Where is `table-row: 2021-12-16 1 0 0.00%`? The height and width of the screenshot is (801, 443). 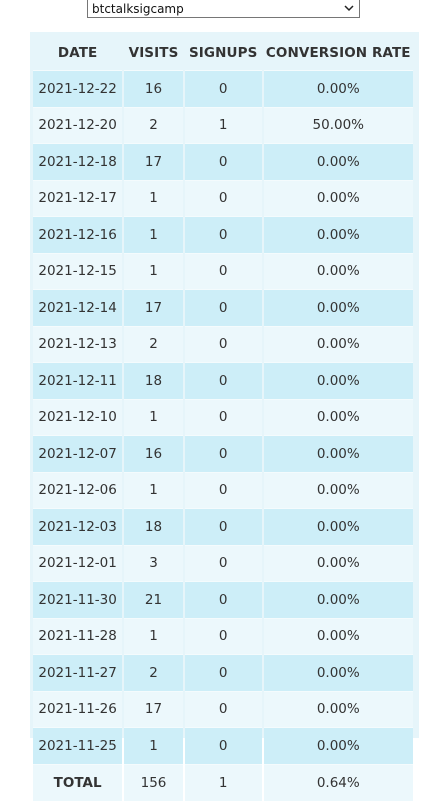 table-row: 2021-12-16 1 0 0.00% is located at coordinates (223, 234).